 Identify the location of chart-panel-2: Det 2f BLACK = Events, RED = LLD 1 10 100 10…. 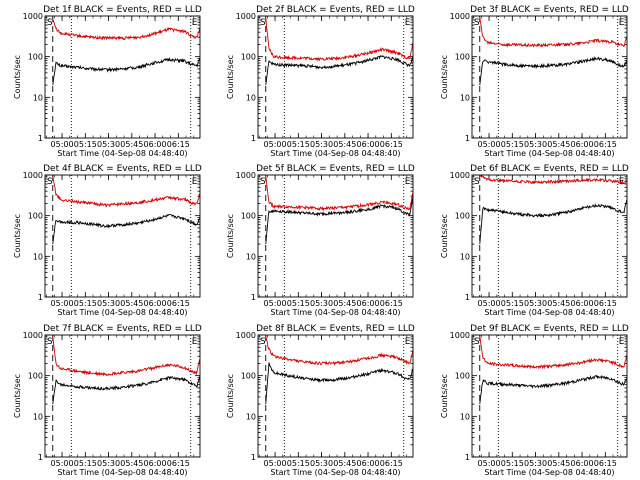
(320, 81).